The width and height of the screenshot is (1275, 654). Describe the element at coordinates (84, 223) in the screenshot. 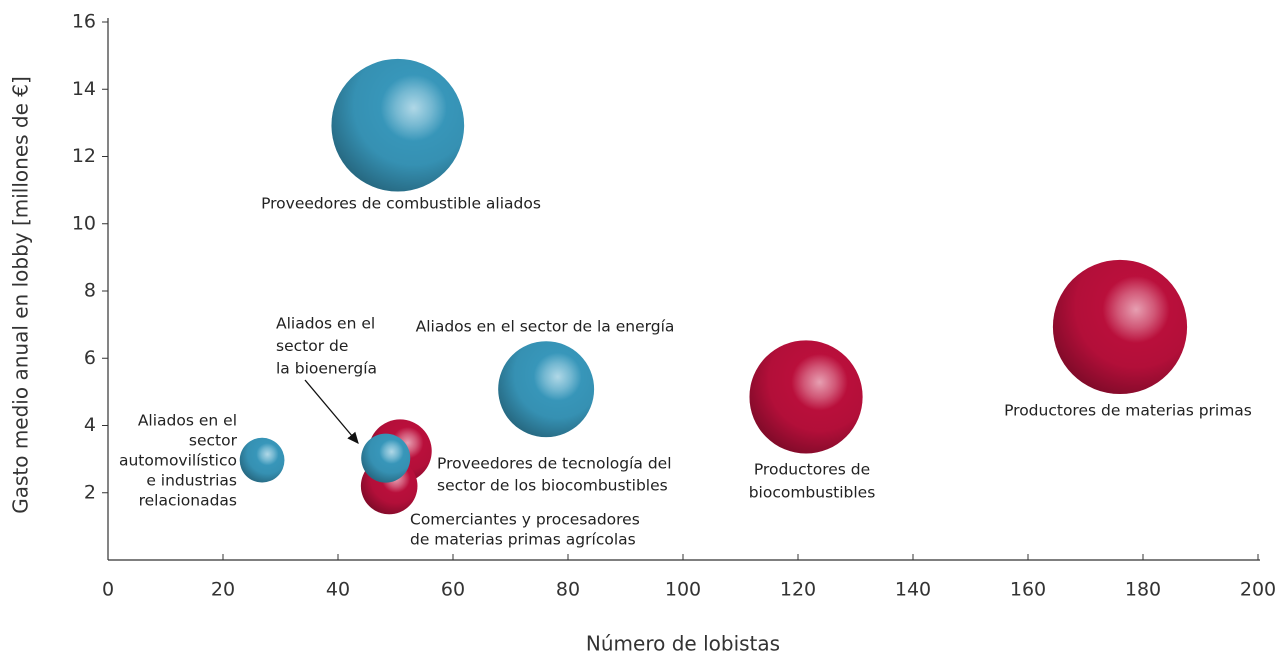

I see `y-tick-label: 10` at that location.